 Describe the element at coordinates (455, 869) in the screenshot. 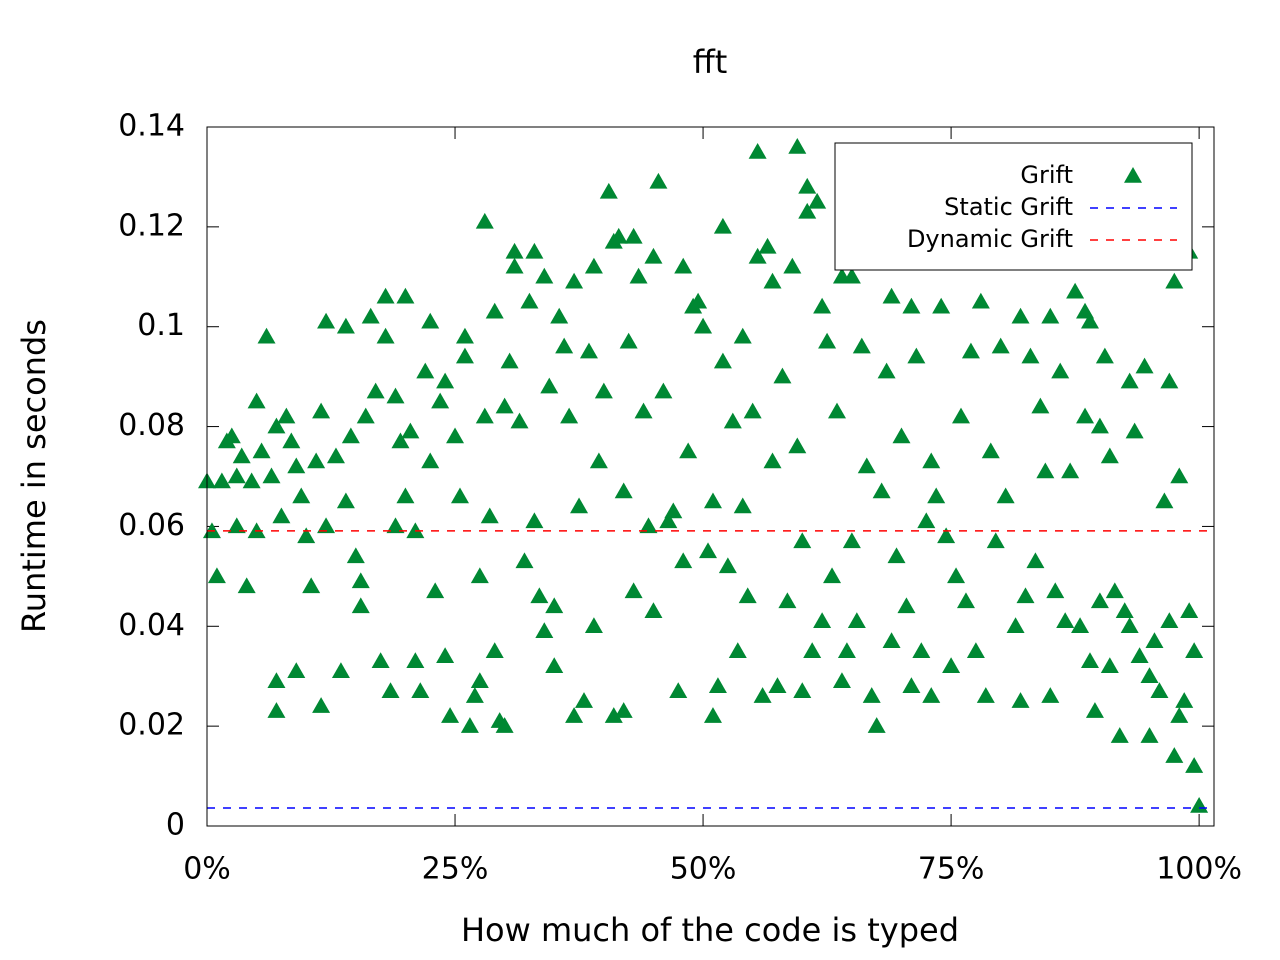

I see `x-tick-label: 25%` at that location.